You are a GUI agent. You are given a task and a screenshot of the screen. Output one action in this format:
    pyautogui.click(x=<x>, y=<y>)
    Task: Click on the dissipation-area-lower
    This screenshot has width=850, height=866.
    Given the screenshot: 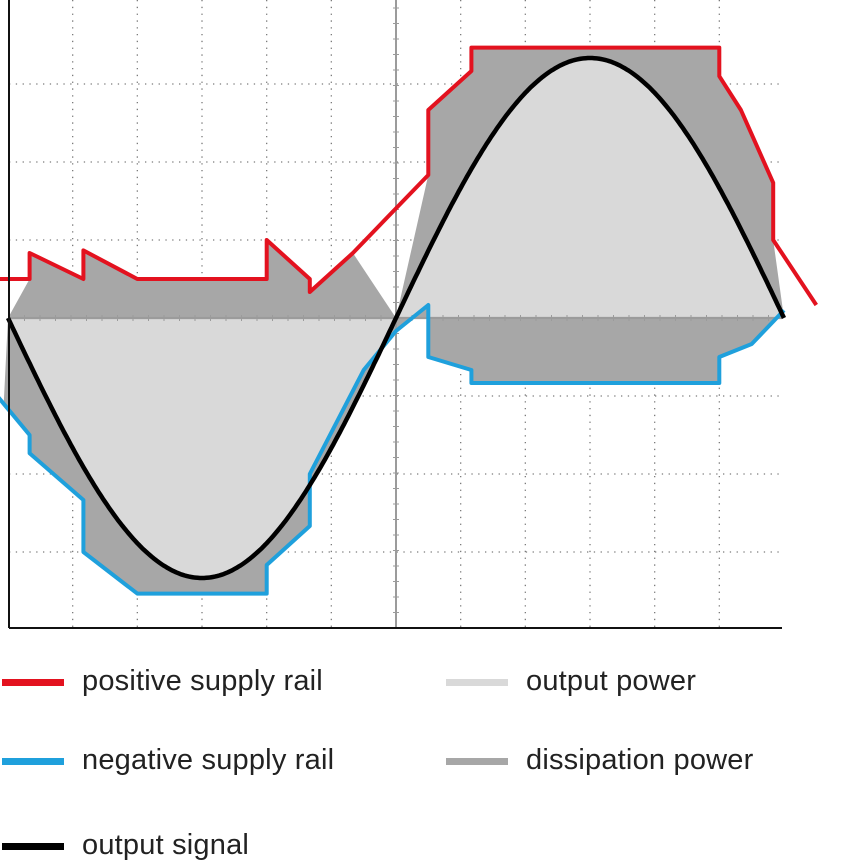 What is the action you would take?
    pyautogui.click(x=199, y=456)
    